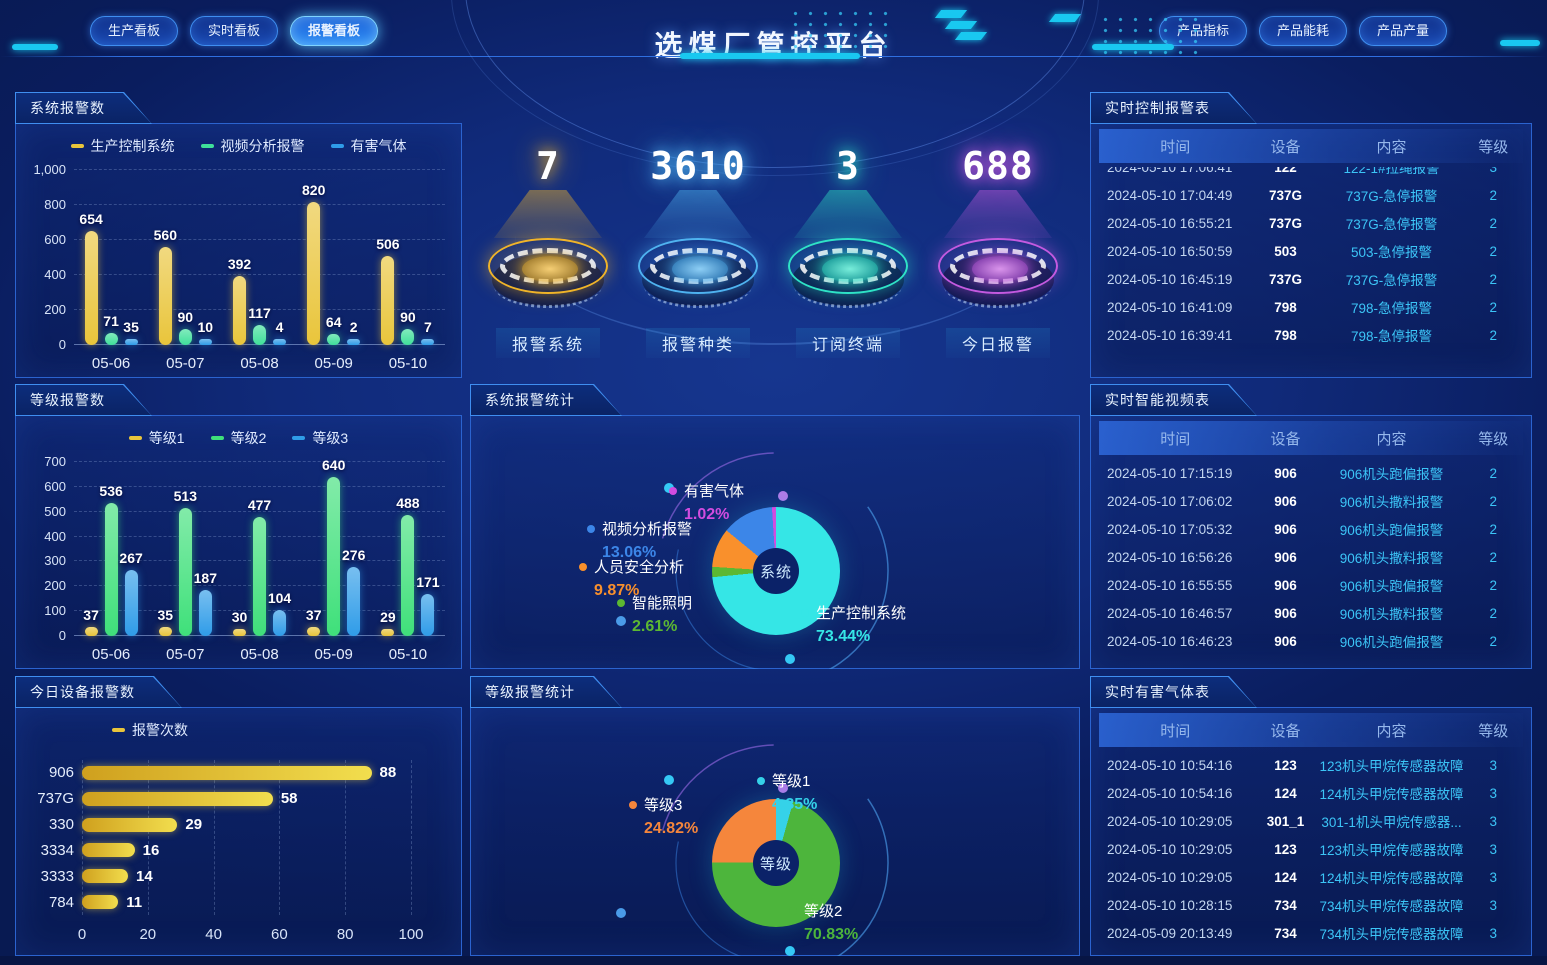  What do you see at coordinates (334, 464) in the screenshot?
I see `bar-value-label: 640` at bounding box center [334, 464].